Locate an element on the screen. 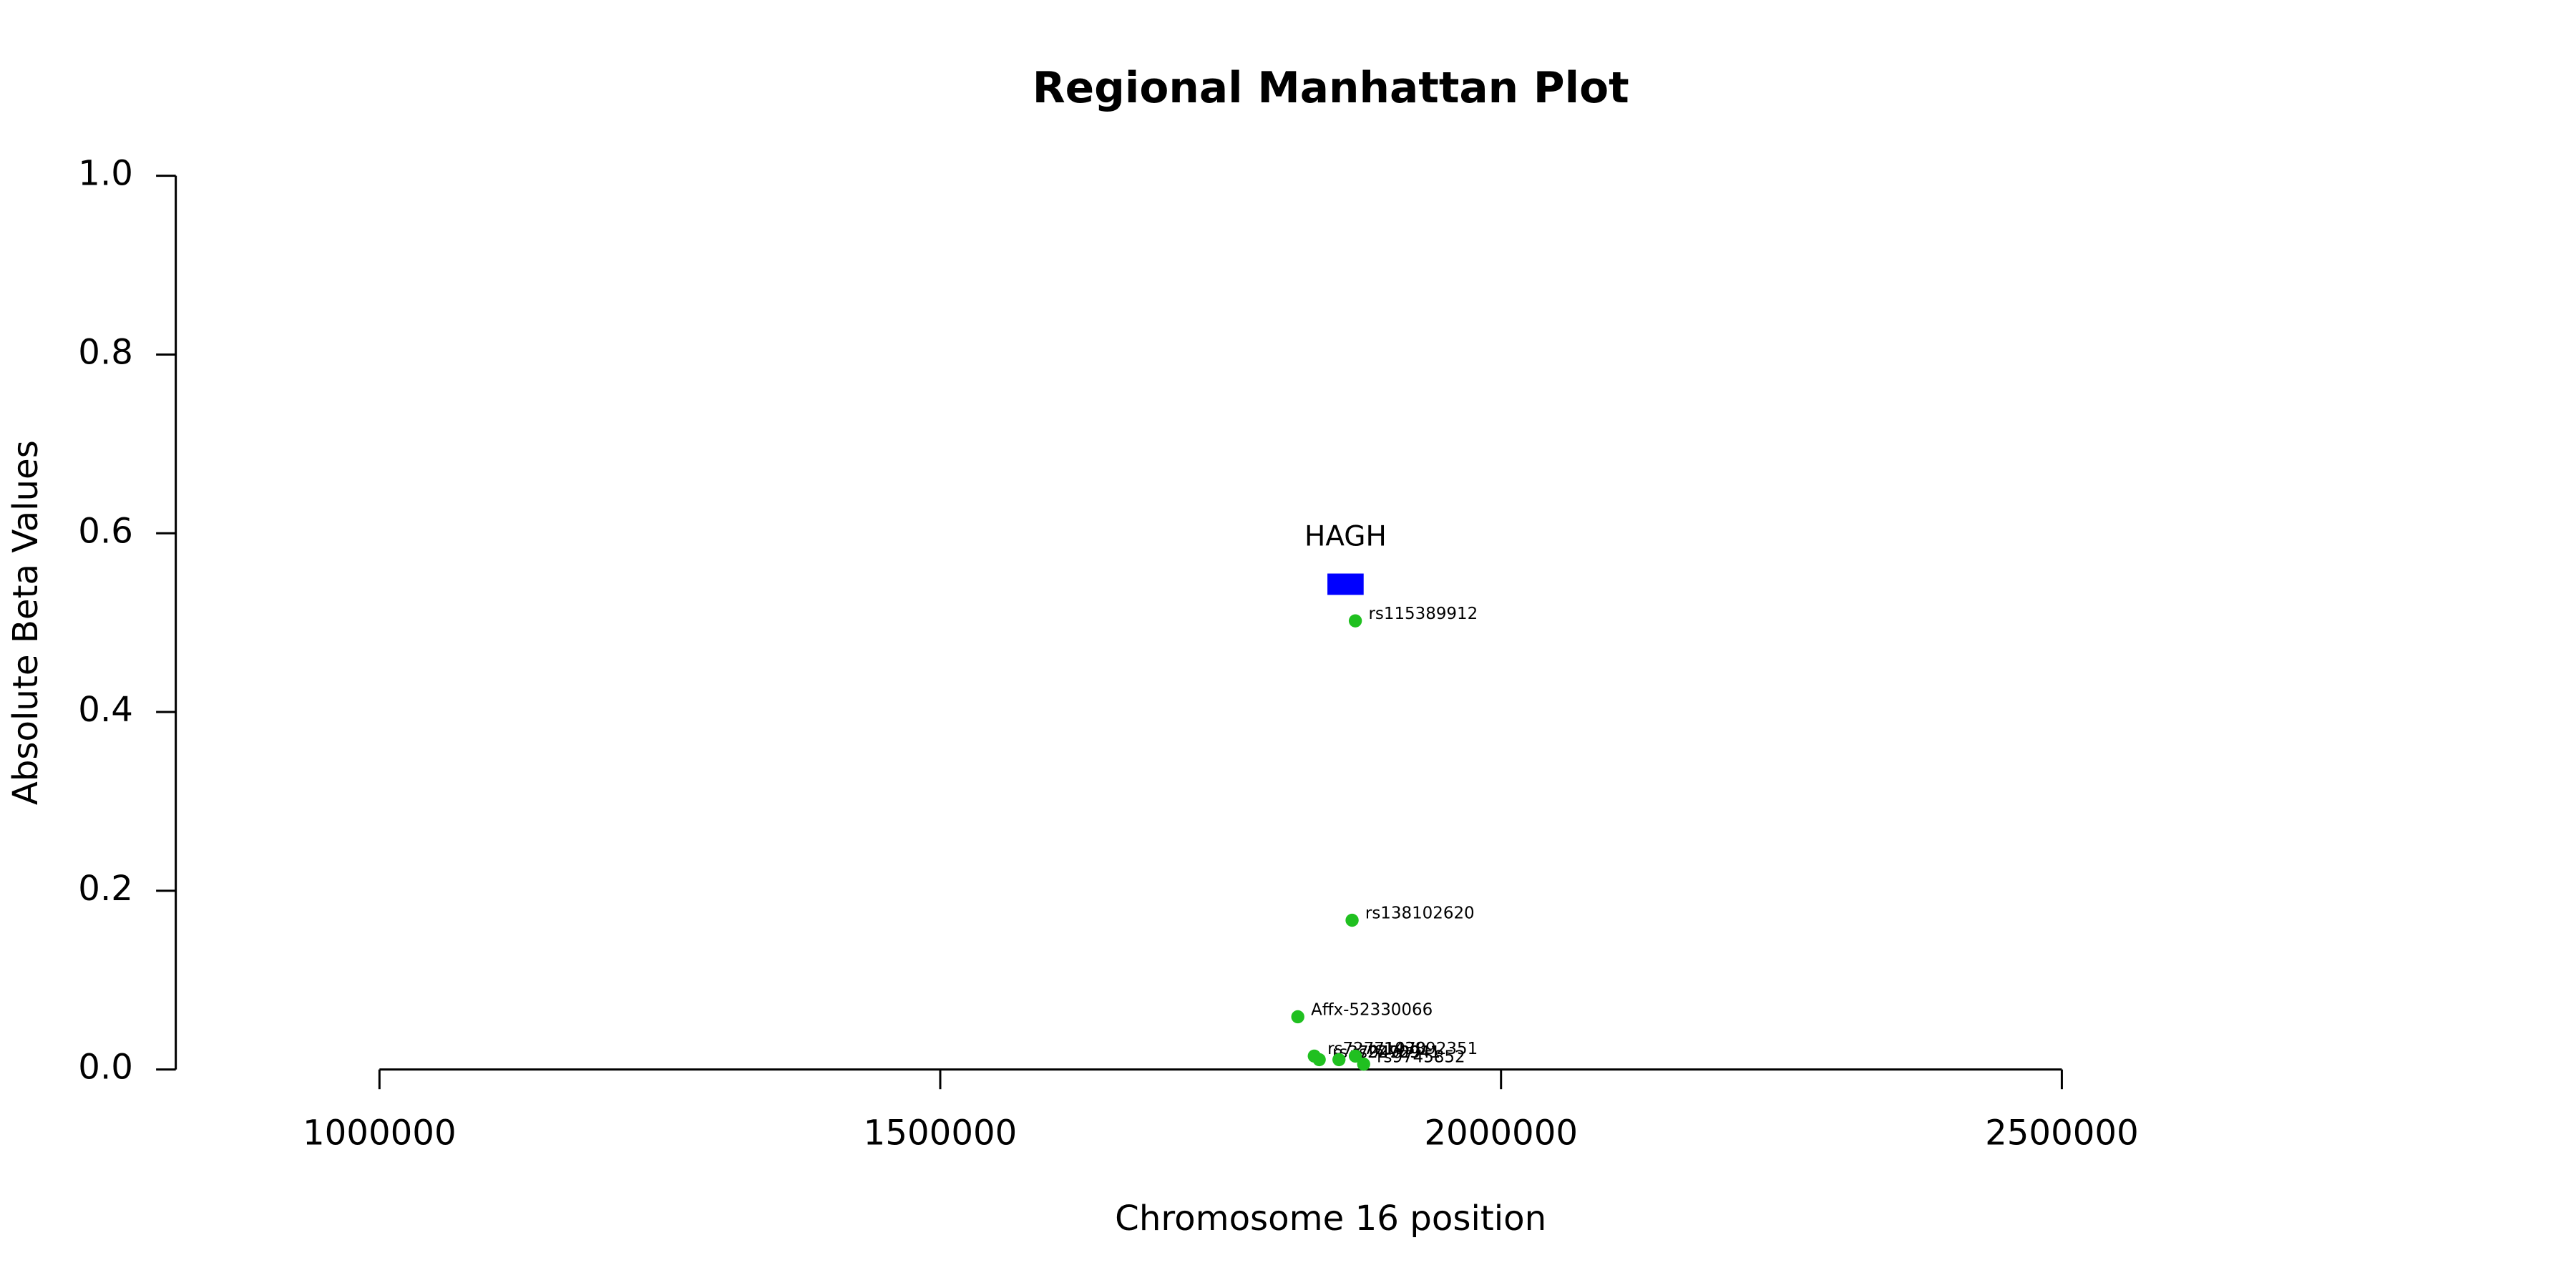 This screenshot has width=2576, height=1288. y-tick-label: 0.4 is located at coordinates (105, 710).